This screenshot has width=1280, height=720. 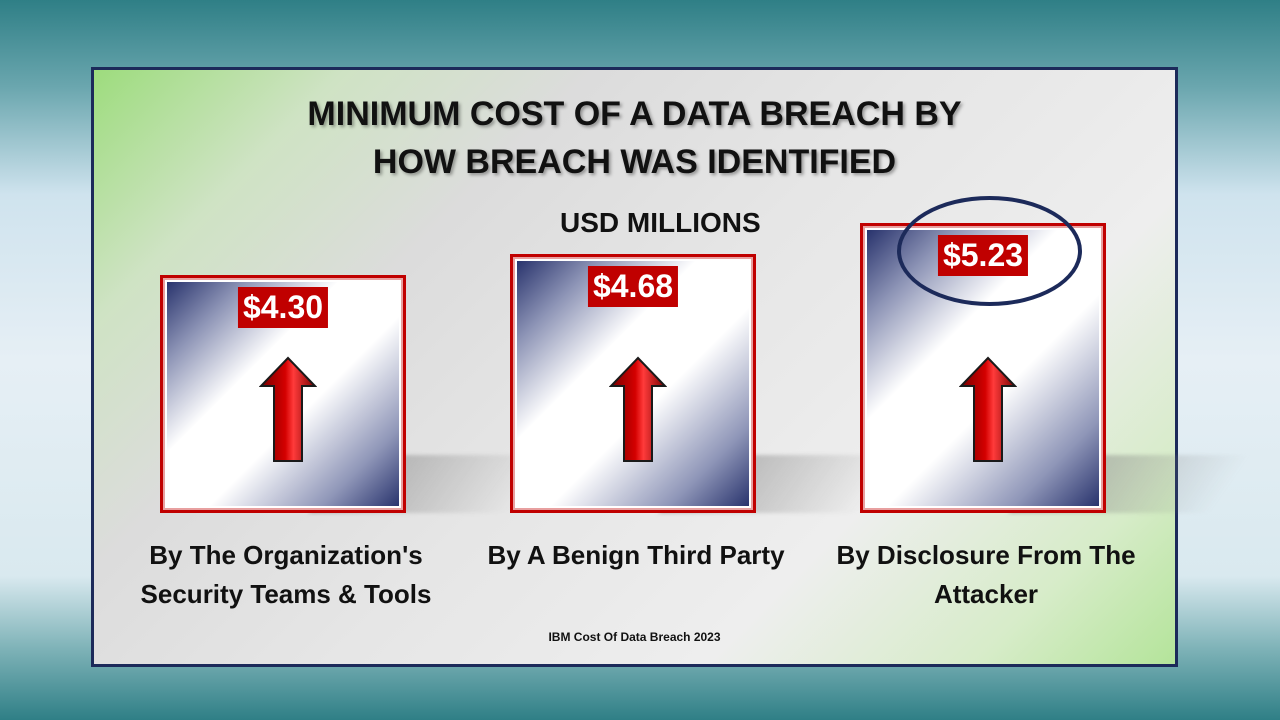 What do you see at coordinates (283, 307) in the screenshot?
I see `value-label: $4.30` at bounding box center [283, 307].